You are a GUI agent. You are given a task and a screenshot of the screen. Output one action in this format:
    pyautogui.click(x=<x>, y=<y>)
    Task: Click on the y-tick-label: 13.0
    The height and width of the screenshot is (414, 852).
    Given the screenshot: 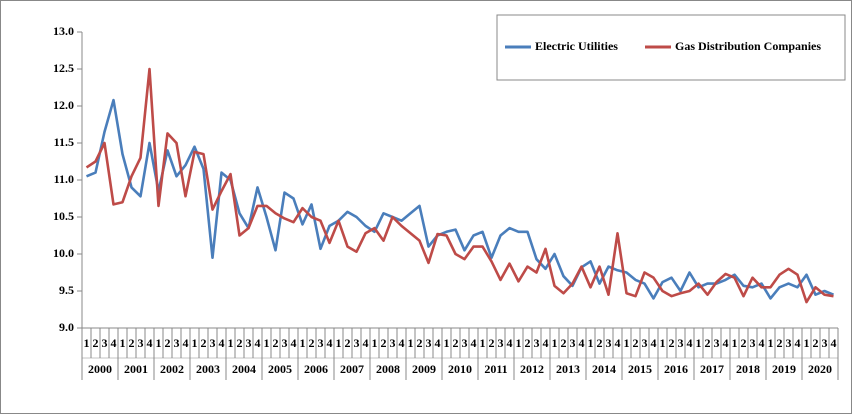 What is the action you would take?
    pyautogui.click(x=63, y=31)
    